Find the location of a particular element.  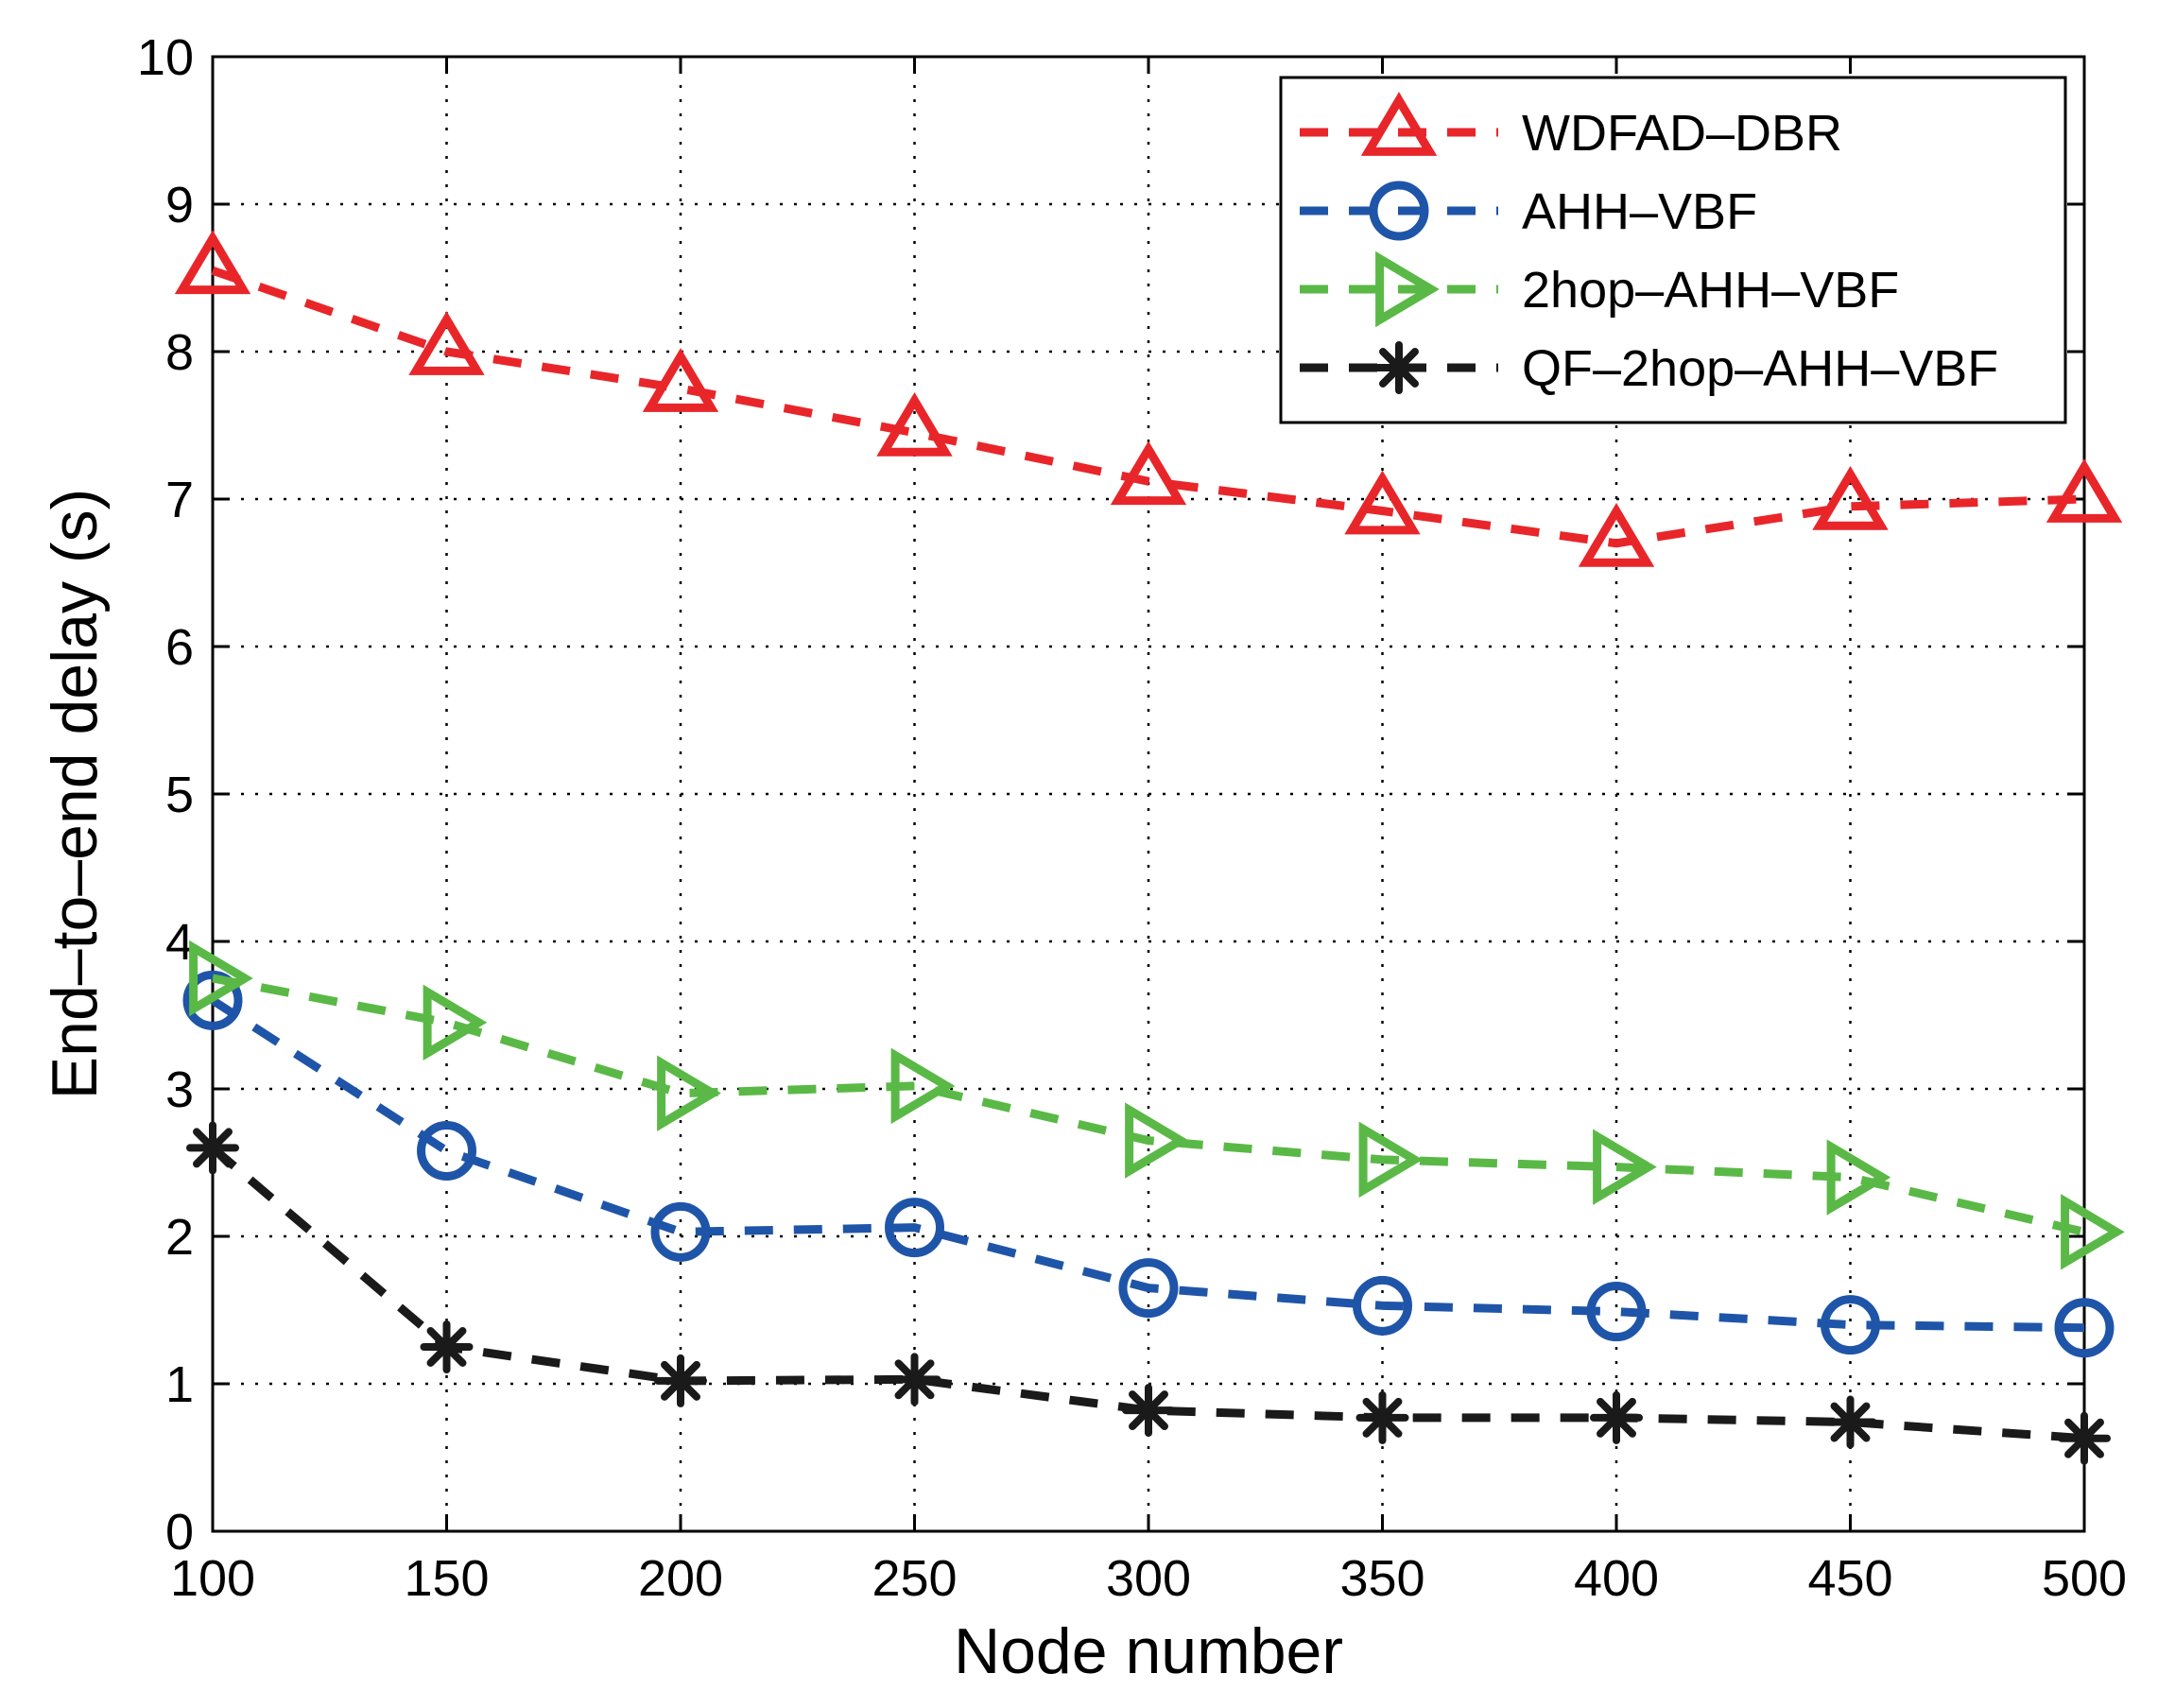

x-tick-label: 450 is located at coordinates (1850, 1578).